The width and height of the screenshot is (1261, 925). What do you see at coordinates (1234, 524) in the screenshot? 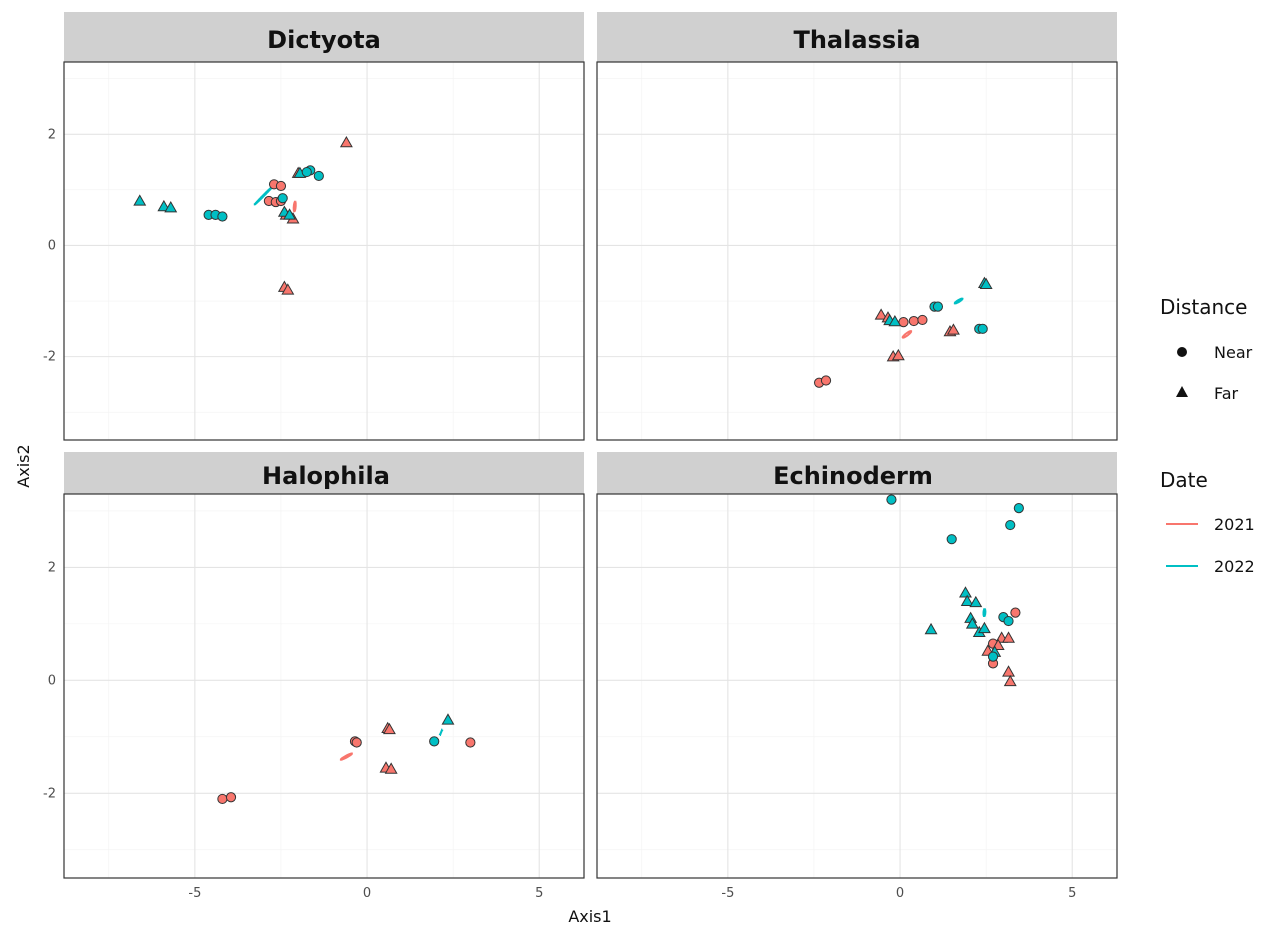
I see `legend-label: 2021` at bounding box center [1234, 524].